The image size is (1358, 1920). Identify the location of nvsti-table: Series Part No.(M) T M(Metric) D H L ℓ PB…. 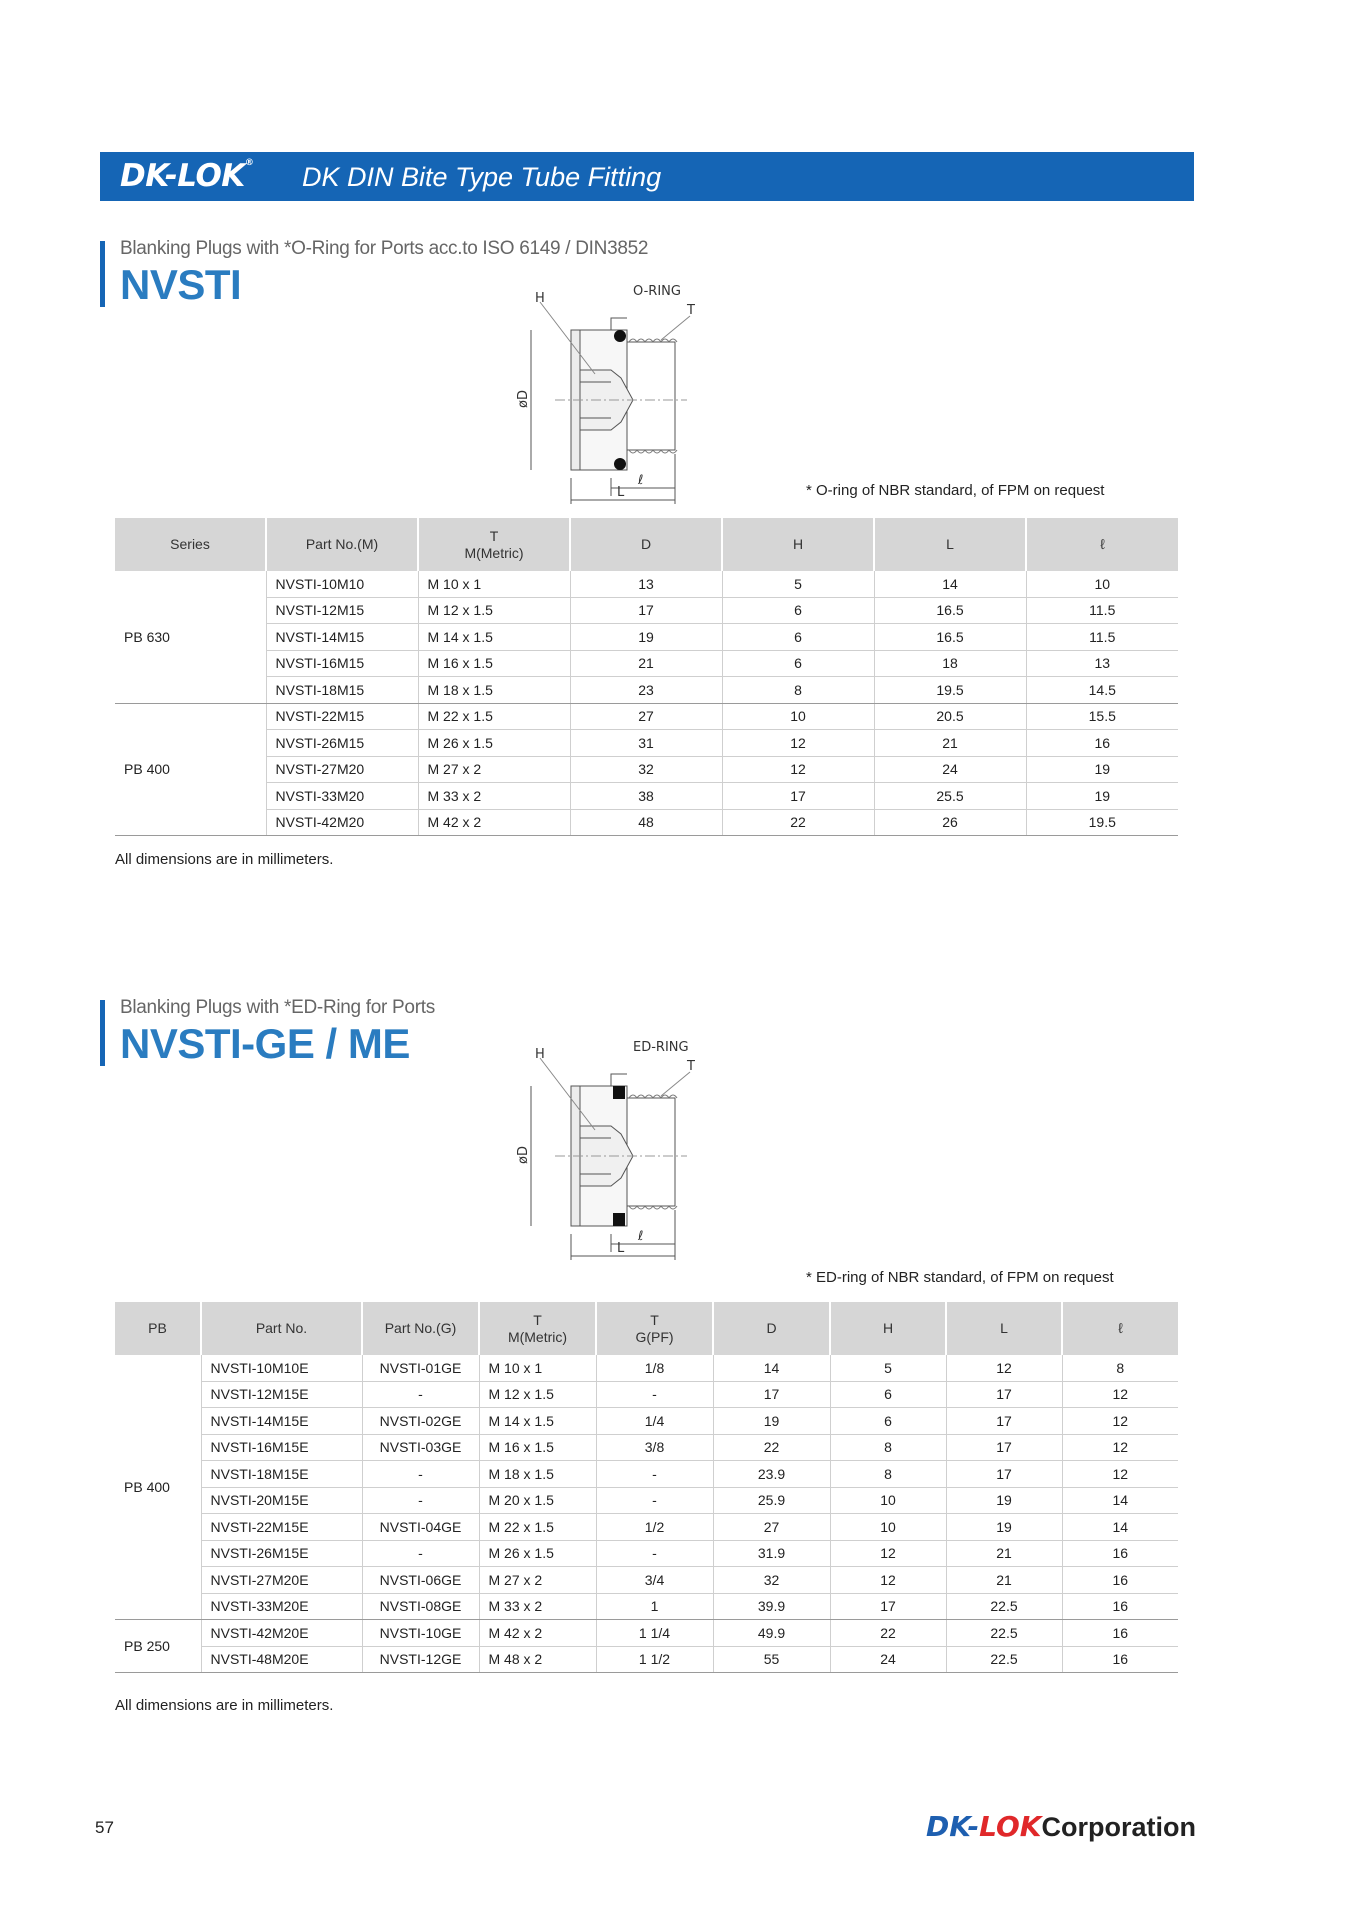
(646, 677).